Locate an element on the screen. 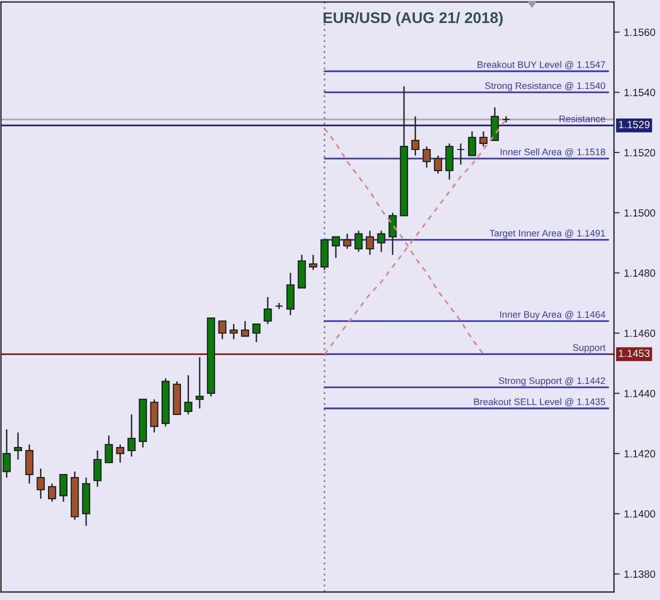  series-label: Target Inner Area @ 1.1491 is located at coordinates (548, 234).